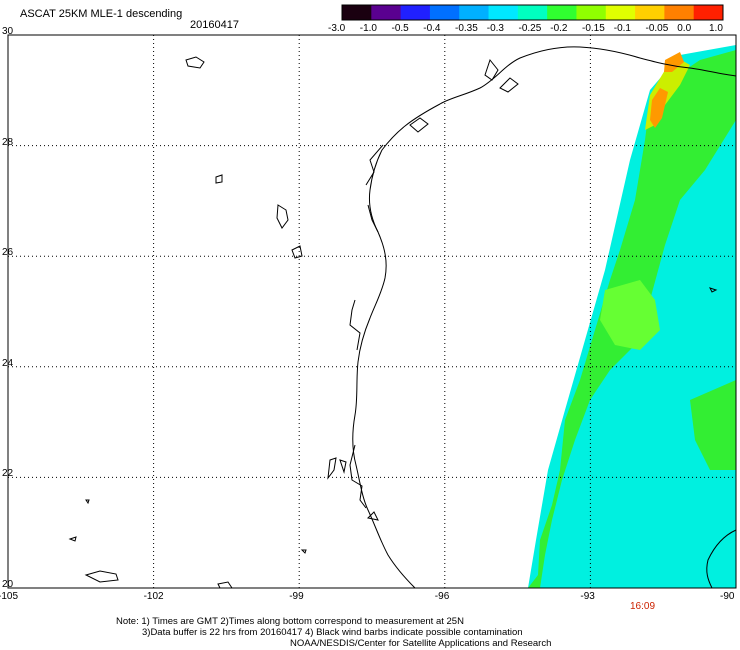 This screenshot has width=740, height=650. What do you see at coordinates (530, 28) in the screenshot?
I see `colorbar-tick-label: -0.25` at bounding box center [530, 28].